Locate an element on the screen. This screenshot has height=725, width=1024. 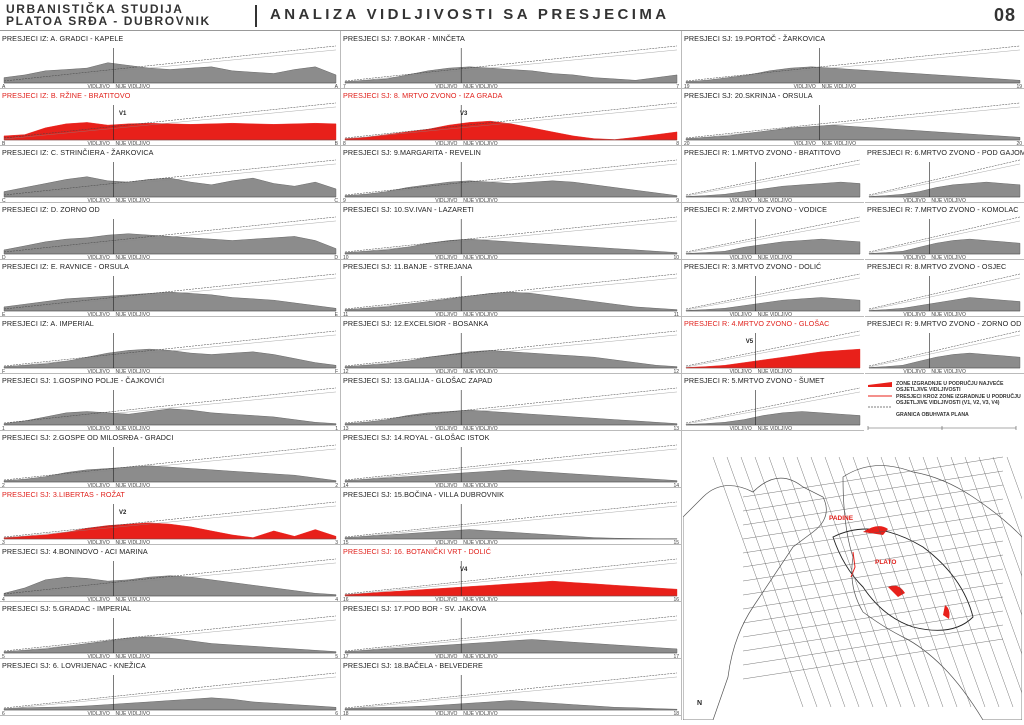
section-end-right: 6 is located at coordinates (336, 713).